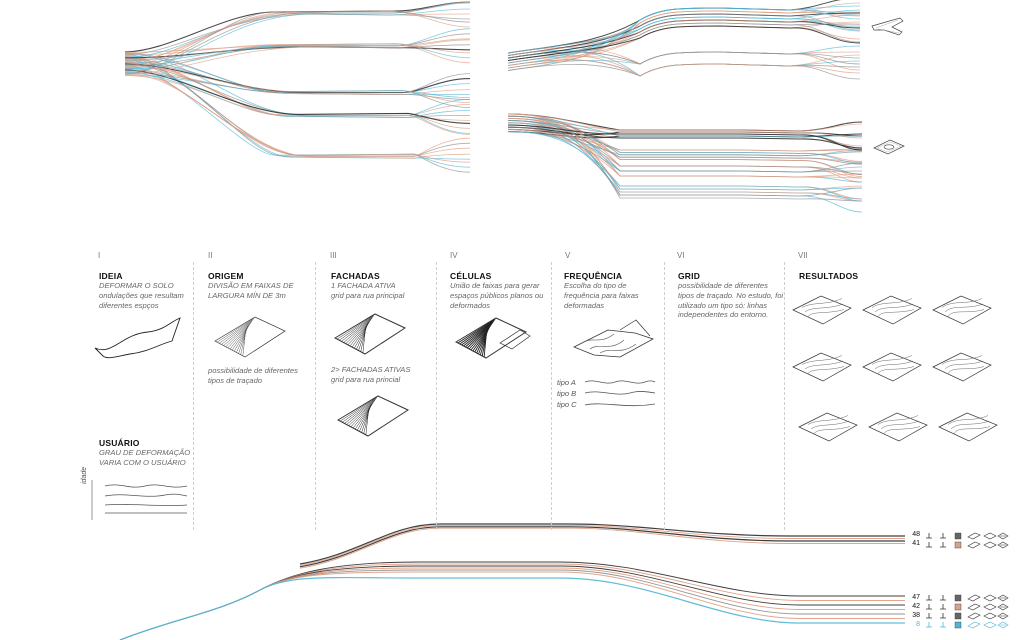 Image resolution: width=1024 pixels, height=640 pixels. I want to click on step-number-2: II, so click(210, 255).